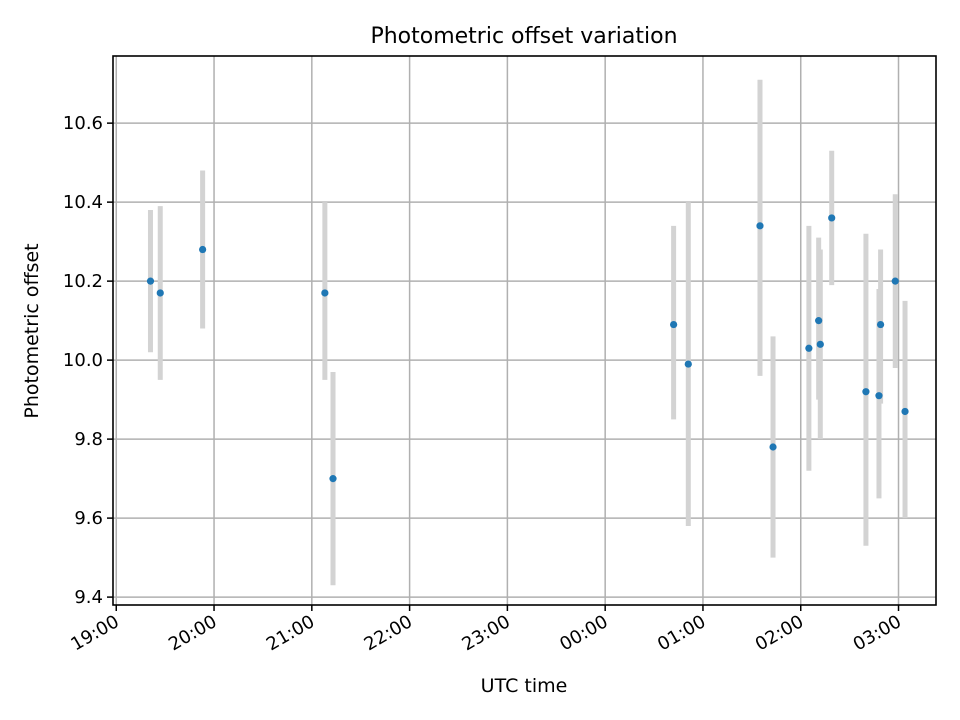  What do you see at coordinates (32, 330) in the screenshot?
I see `y-axis-label: Photometric offset` at bounding box center [32, 330].